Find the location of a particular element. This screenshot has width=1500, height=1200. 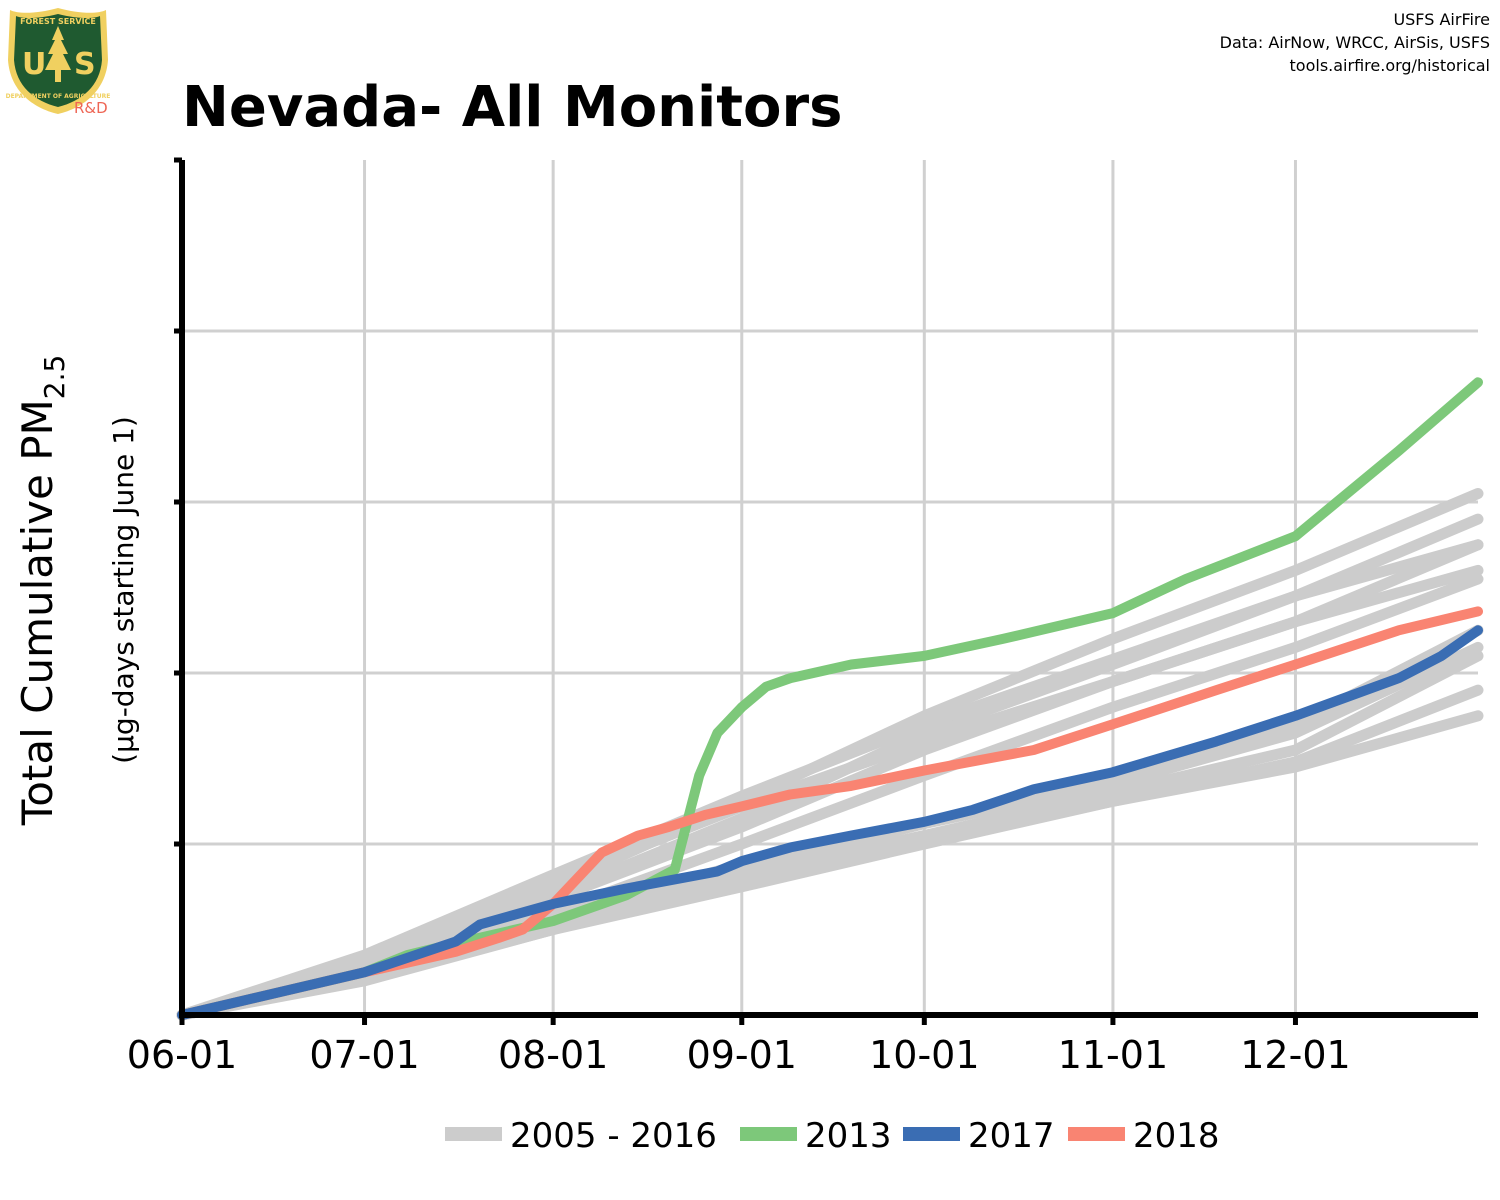

tree-icon is located at coordinates (58, 54).